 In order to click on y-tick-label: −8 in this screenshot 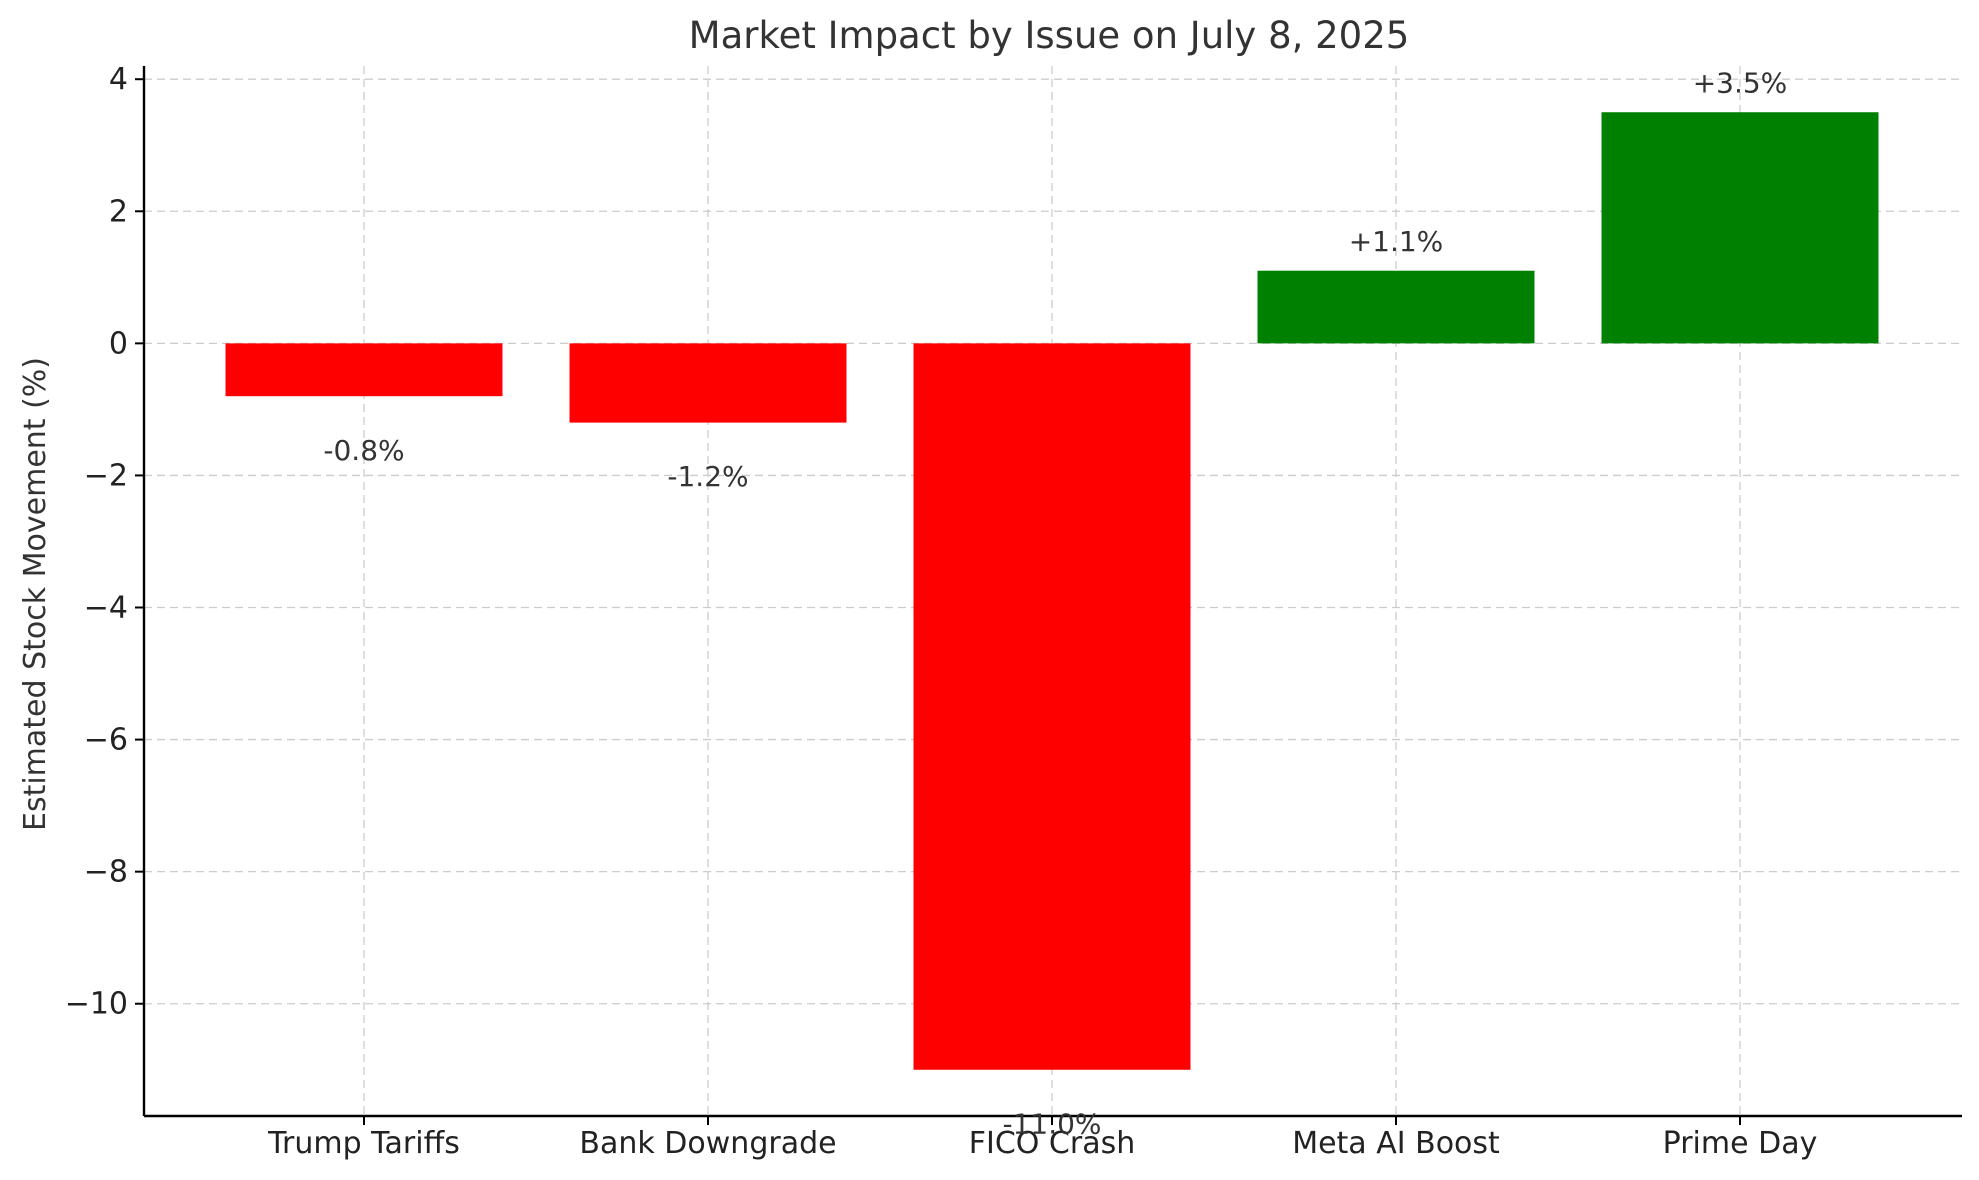, I will do `click(106, 872)`.